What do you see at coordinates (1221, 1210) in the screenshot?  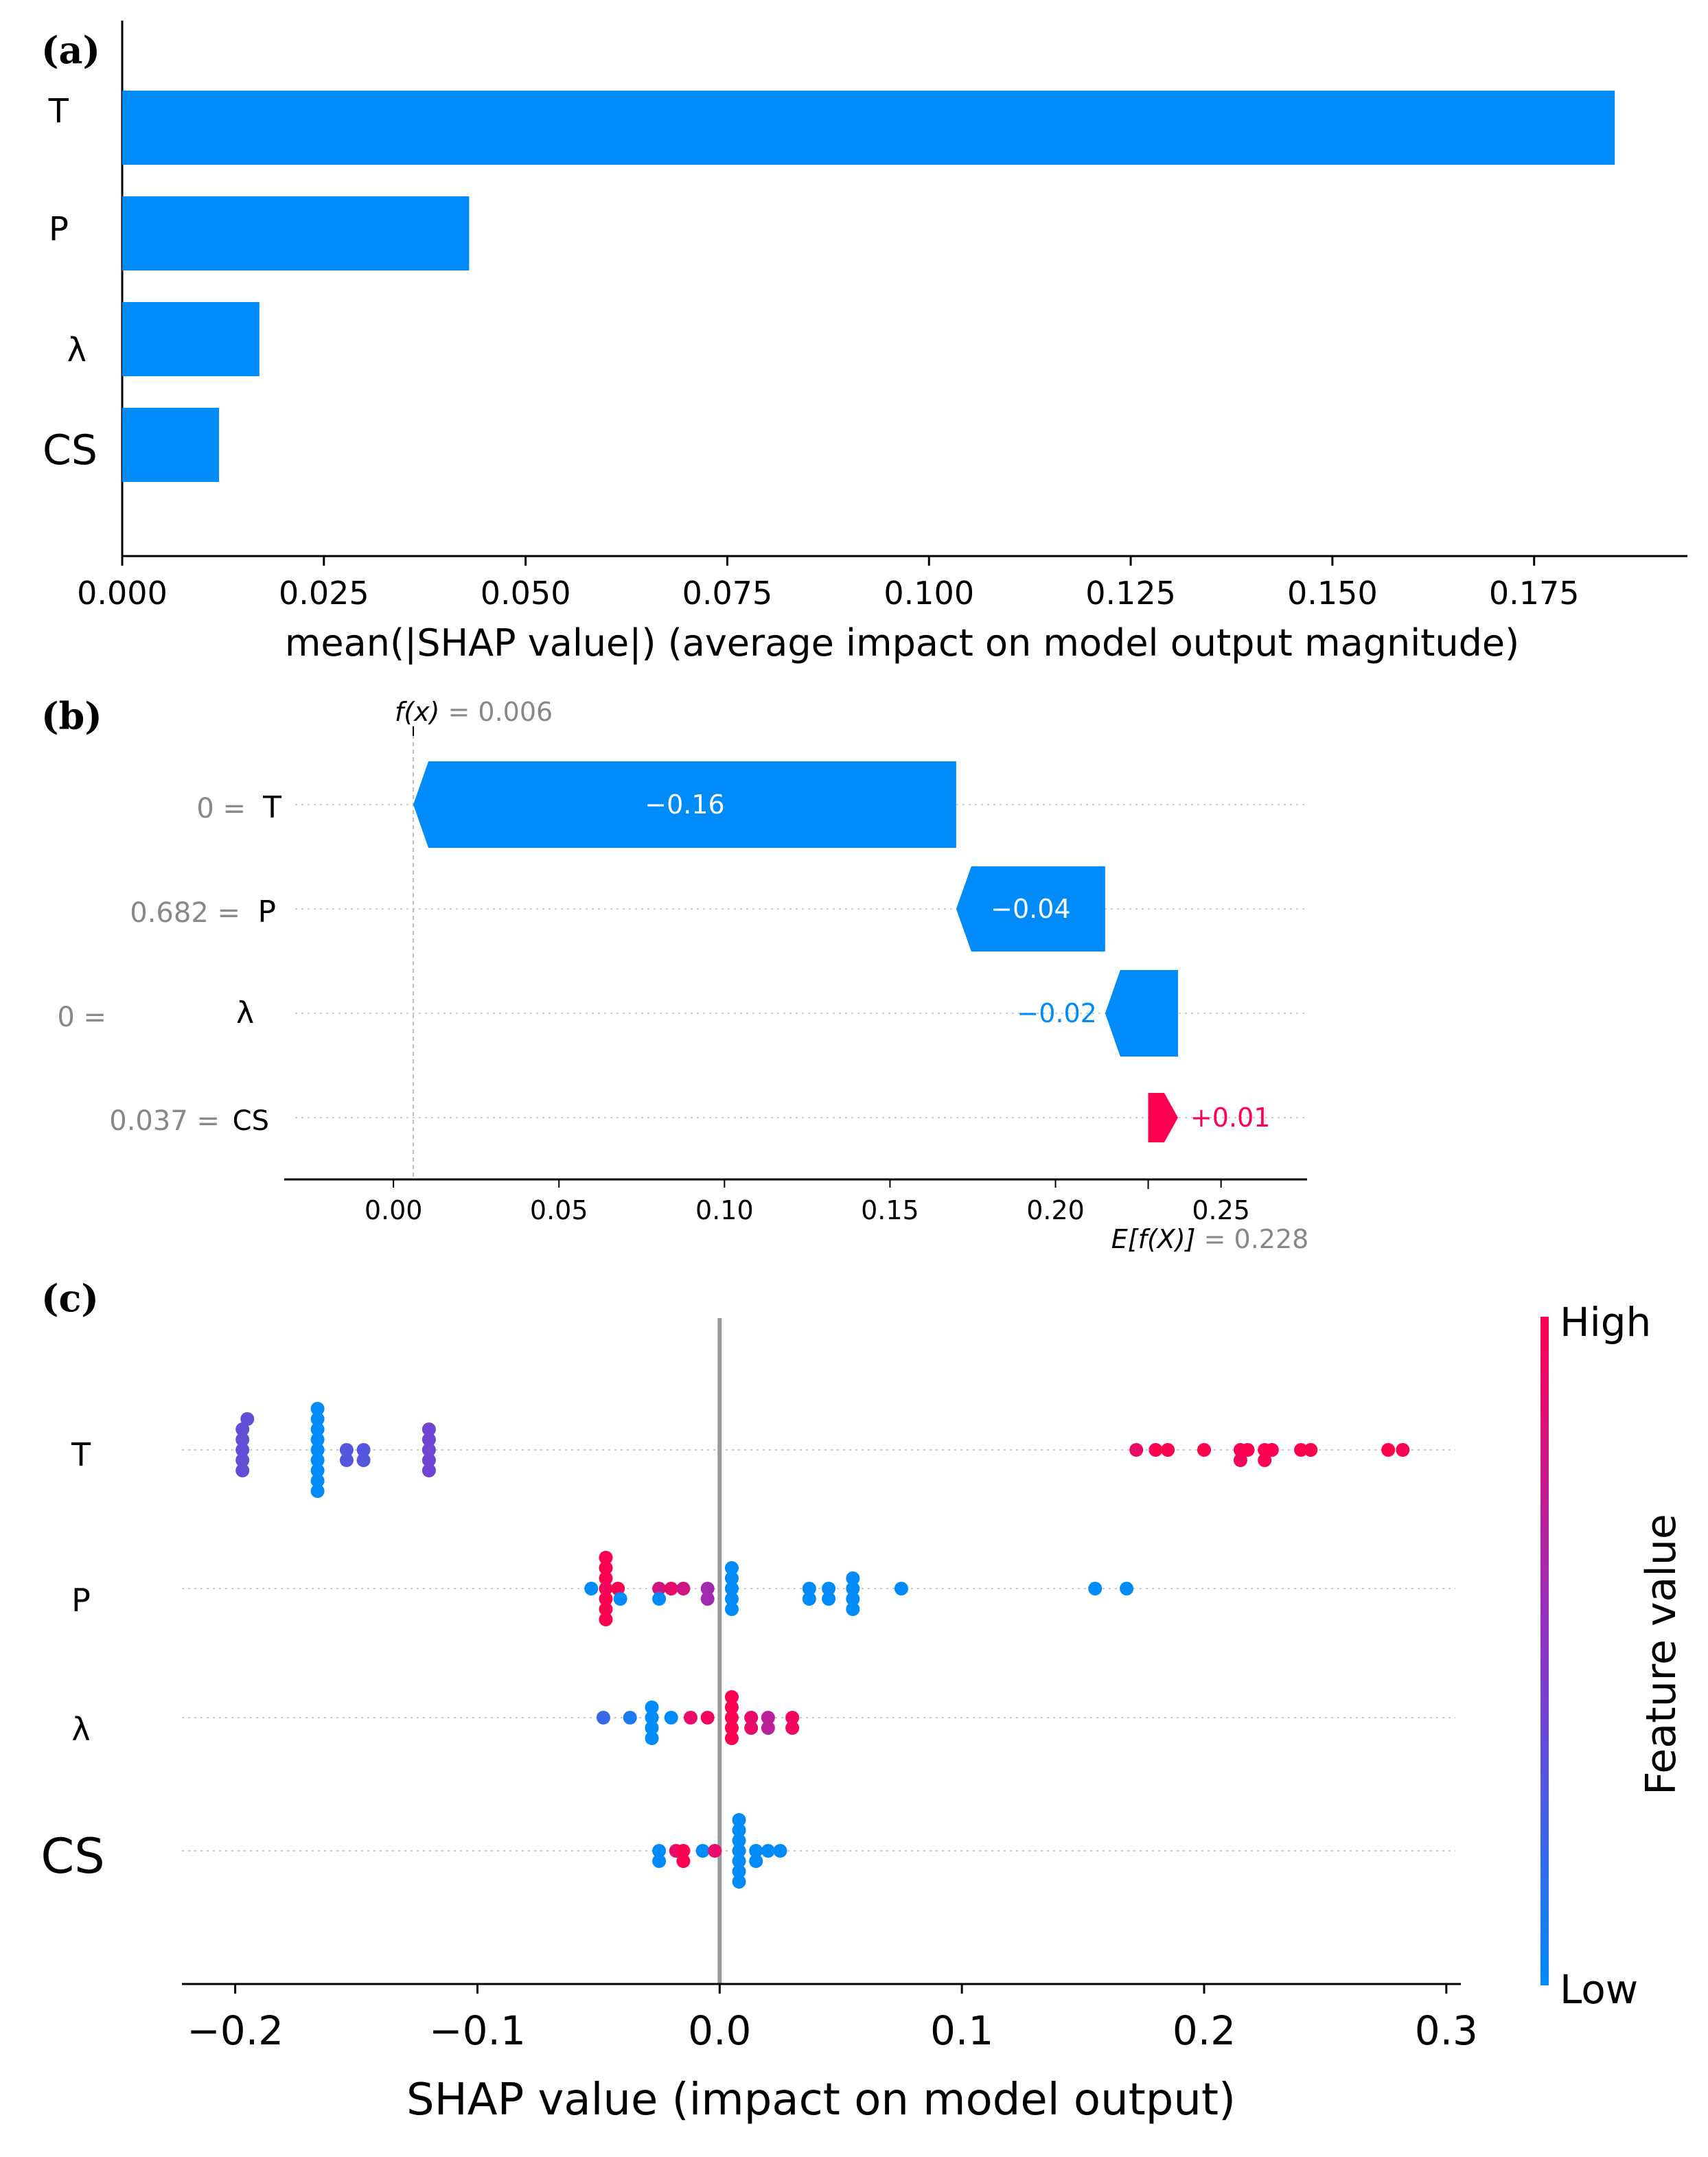 I see `x-tick-label: 0.25` at bounding box center [1221, 1210].